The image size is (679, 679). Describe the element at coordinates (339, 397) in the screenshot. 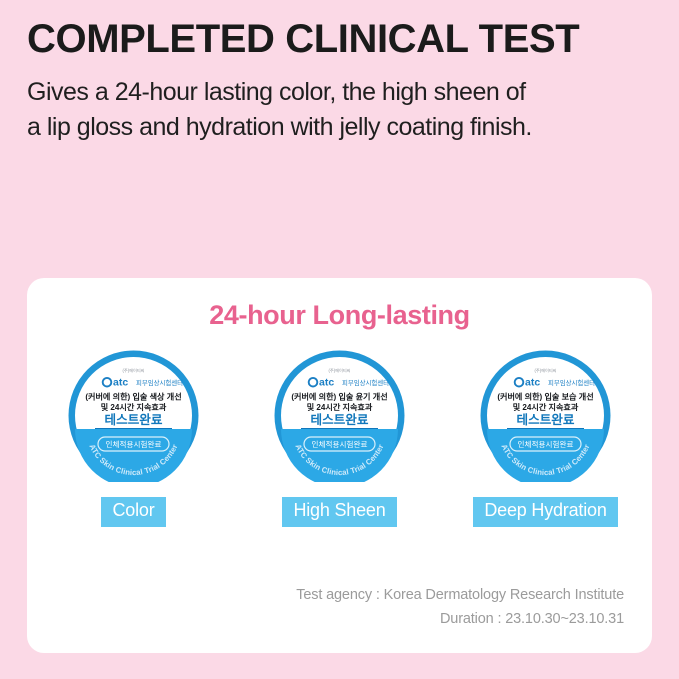

I see `seal-claim-line-1: (커버에 의한) 입술 윤기 개선` at that location.